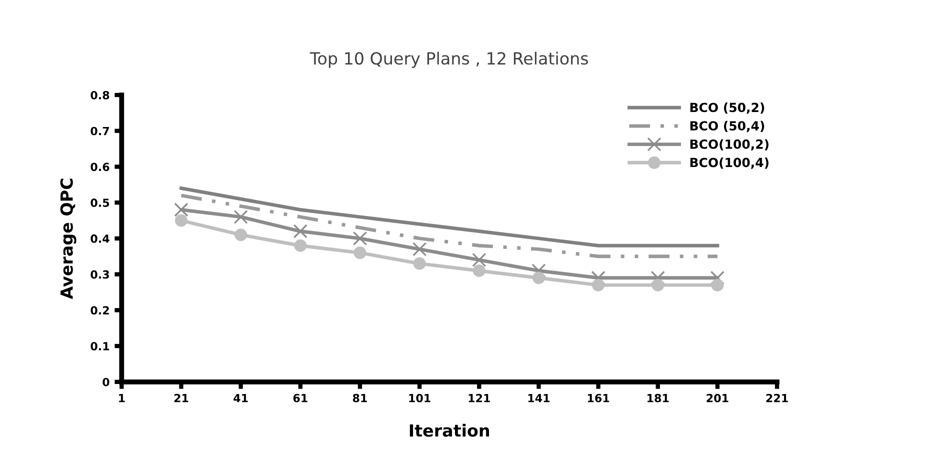 This screenshot has height=468, width=943. I want to click on x-tick-label: 121, so click(479, 398).